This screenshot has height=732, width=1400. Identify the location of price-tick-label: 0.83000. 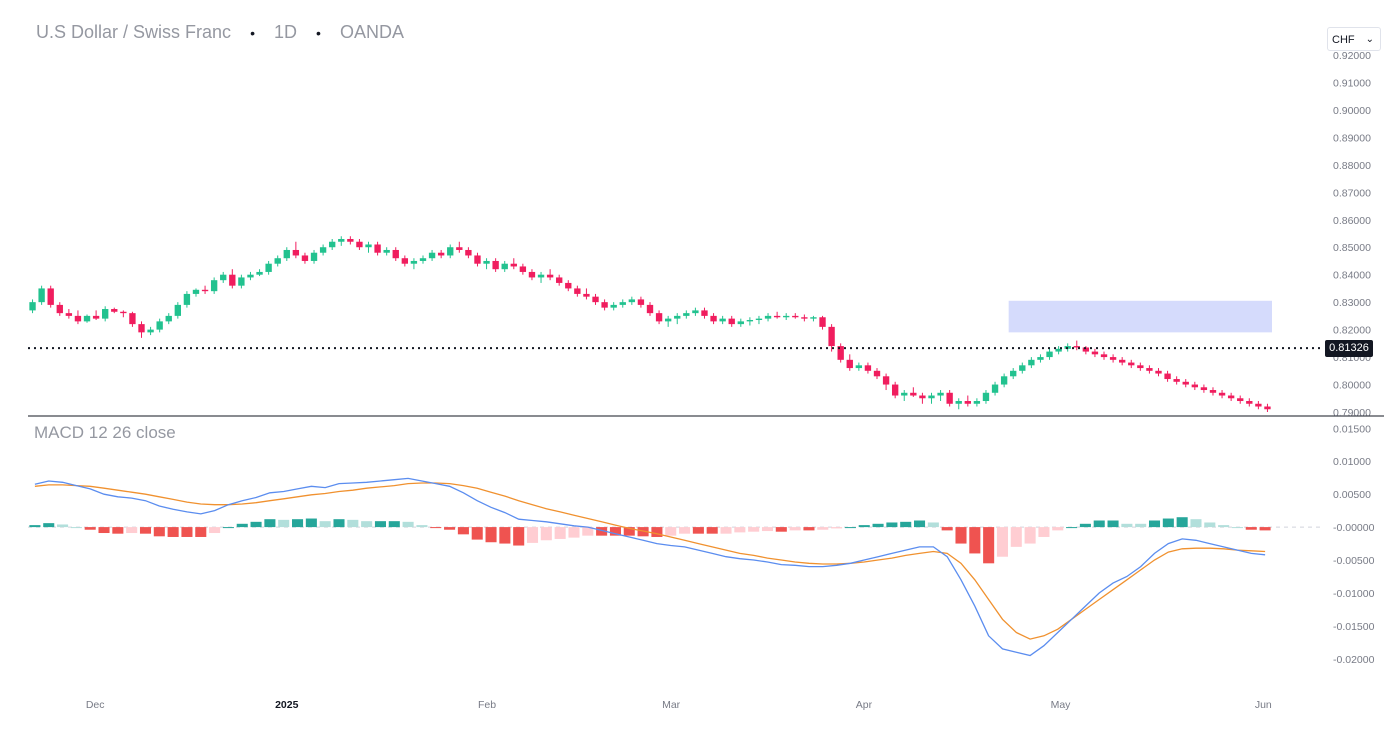
(1352, 303).